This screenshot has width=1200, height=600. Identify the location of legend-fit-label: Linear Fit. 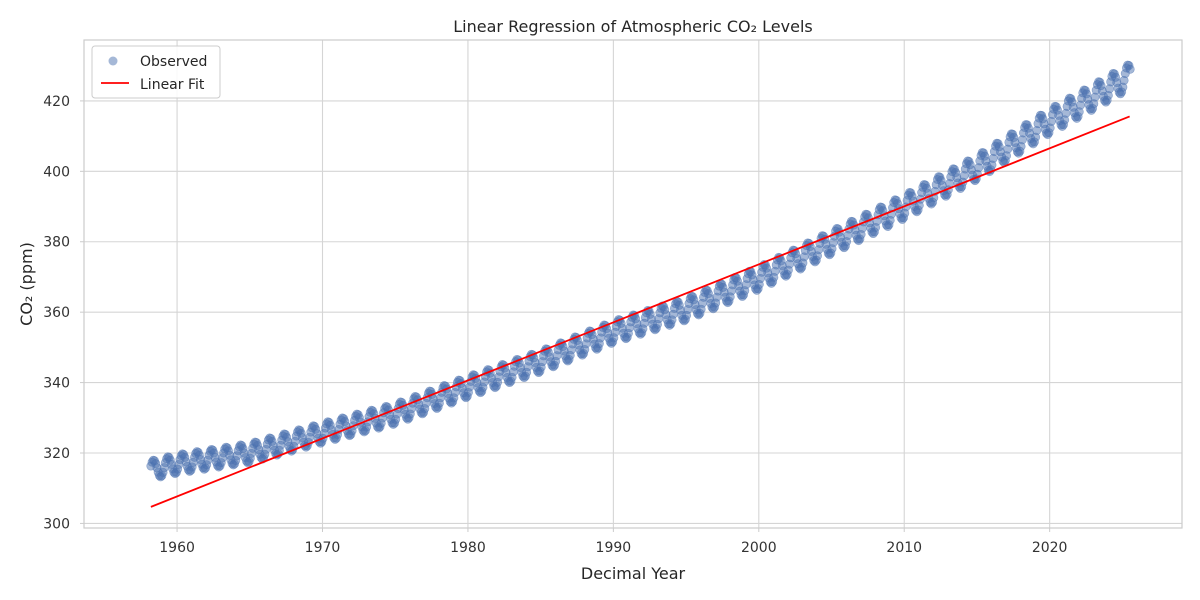
(172, 85).